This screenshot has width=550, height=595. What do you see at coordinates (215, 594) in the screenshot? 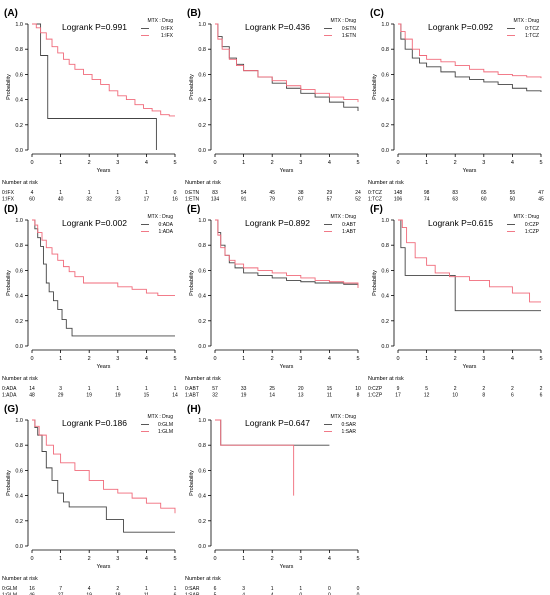
I see `risk-value: 5` at bounding box center [215, 594].